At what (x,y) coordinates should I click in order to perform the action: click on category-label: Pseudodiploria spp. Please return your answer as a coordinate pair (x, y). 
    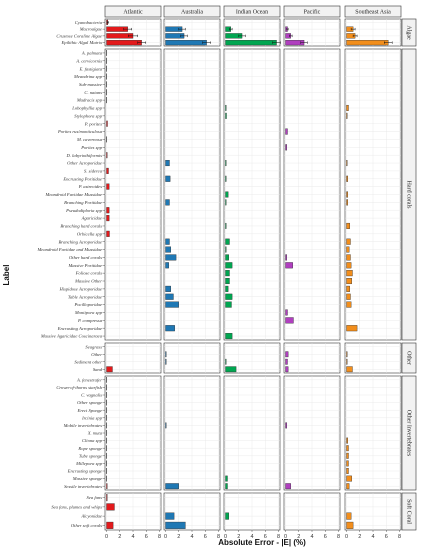
    Looking at the image, I should click on (84, 210).